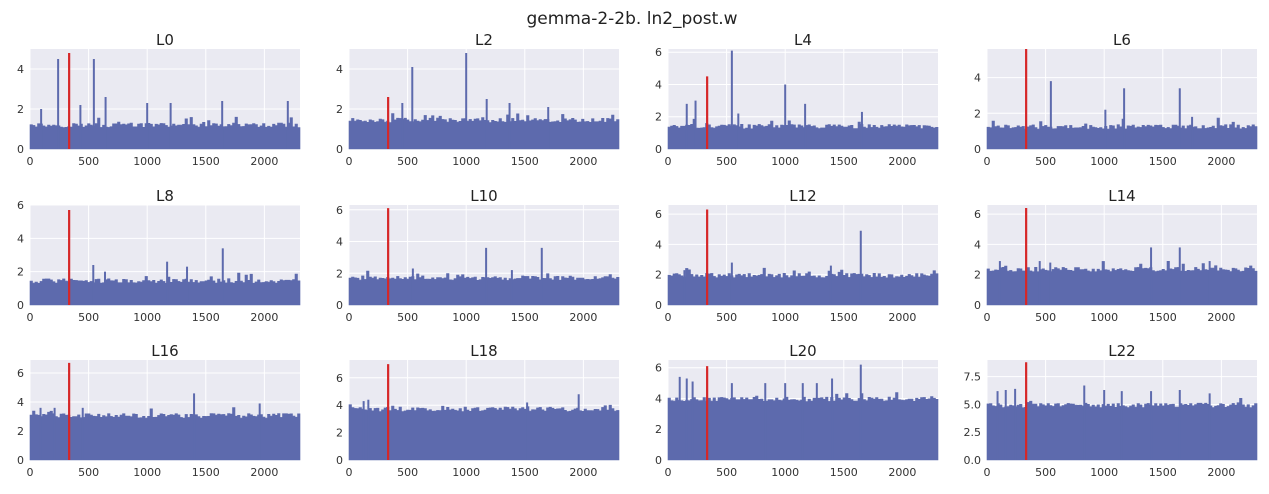 This screenshot has width=1269, height=494. Describe the element at coordinates (478, 410) in the screenshot. I see `subplot-l18: 0 2 4 6 0 500 1000 1500 2000 L18` at that location.